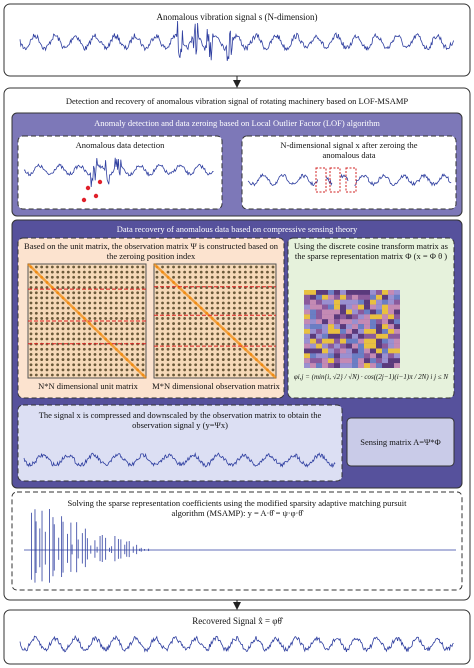 This screenshot has height=668, width=474. I want to click on signal-wave, so click(179, 460).